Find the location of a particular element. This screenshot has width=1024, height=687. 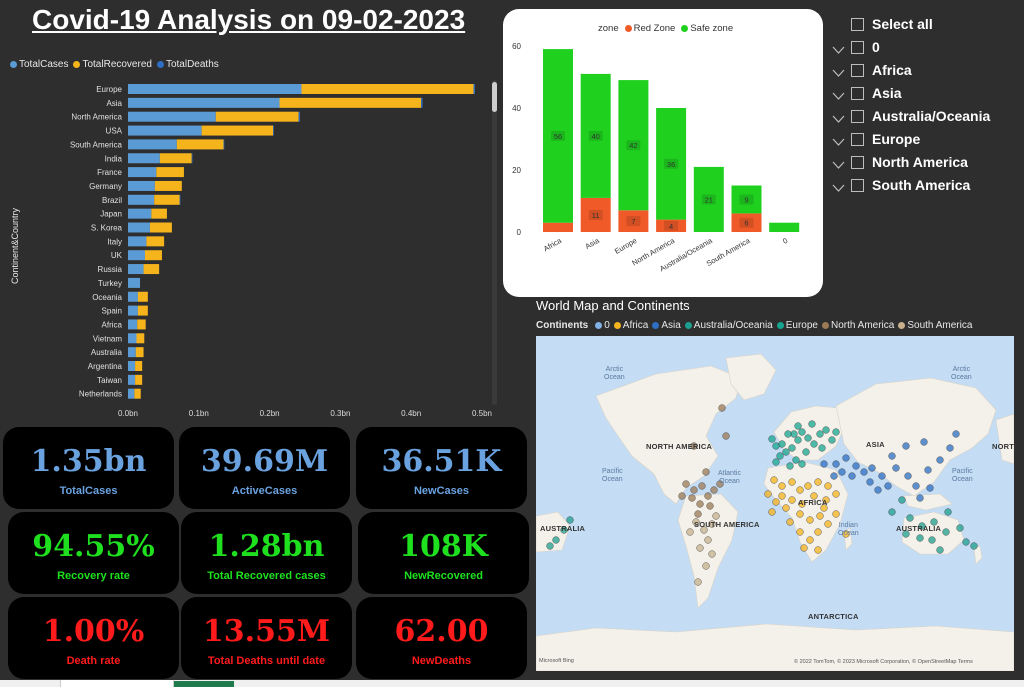

bar-totaldeaths is located at coordinates (299, 116).